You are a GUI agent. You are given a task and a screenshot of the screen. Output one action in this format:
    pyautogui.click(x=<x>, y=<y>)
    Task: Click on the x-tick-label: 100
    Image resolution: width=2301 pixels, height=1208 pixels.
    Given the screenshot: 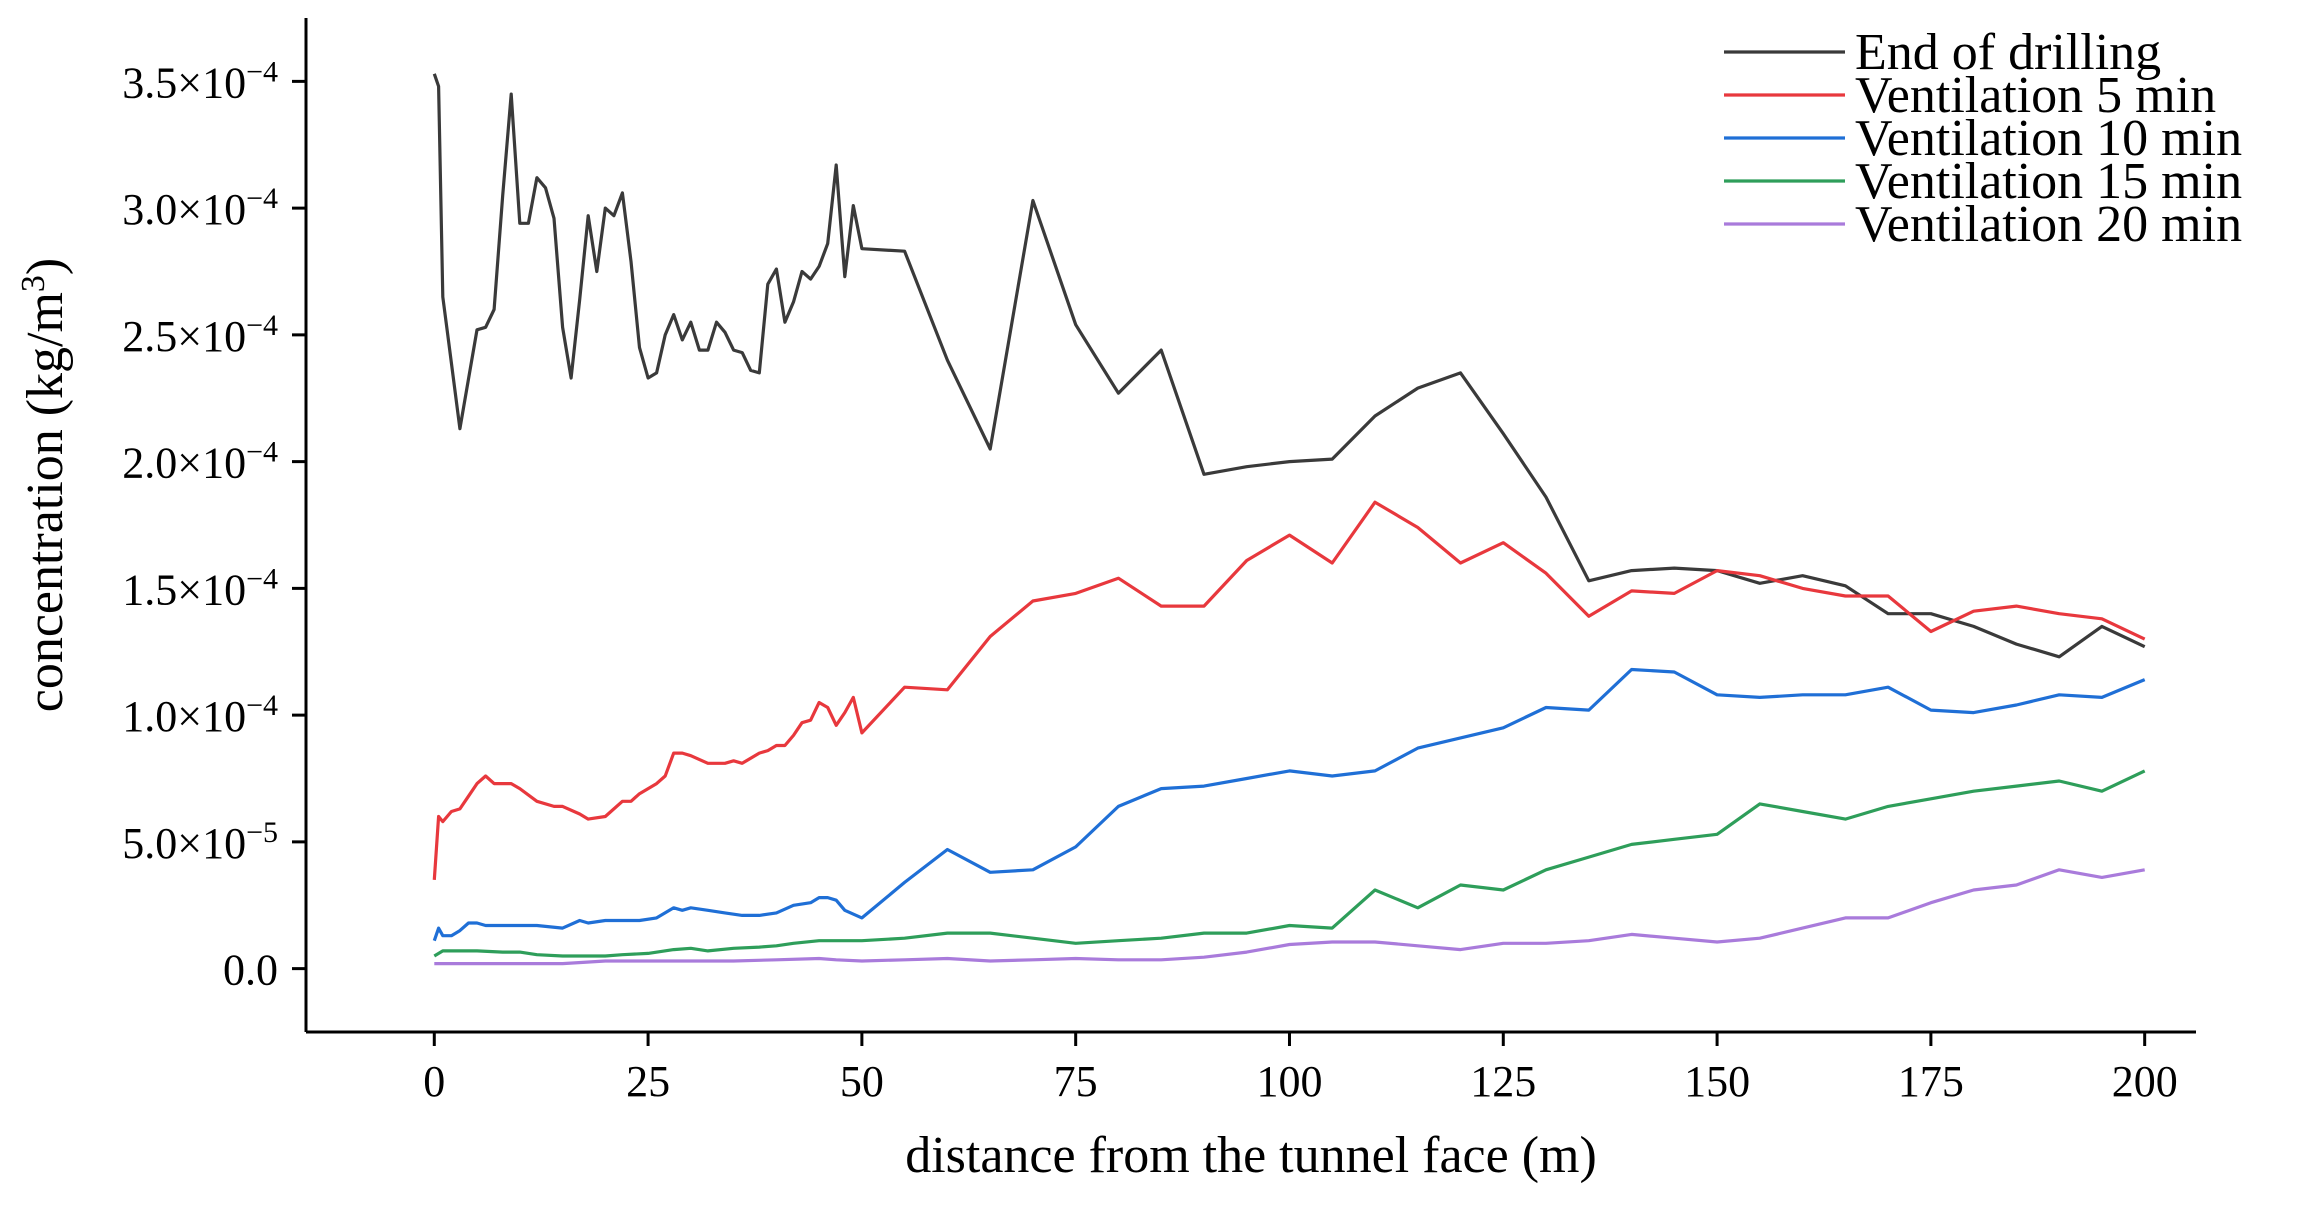 What is the action you would take?
    pyautogui.click(x=1289, y=1081)
    